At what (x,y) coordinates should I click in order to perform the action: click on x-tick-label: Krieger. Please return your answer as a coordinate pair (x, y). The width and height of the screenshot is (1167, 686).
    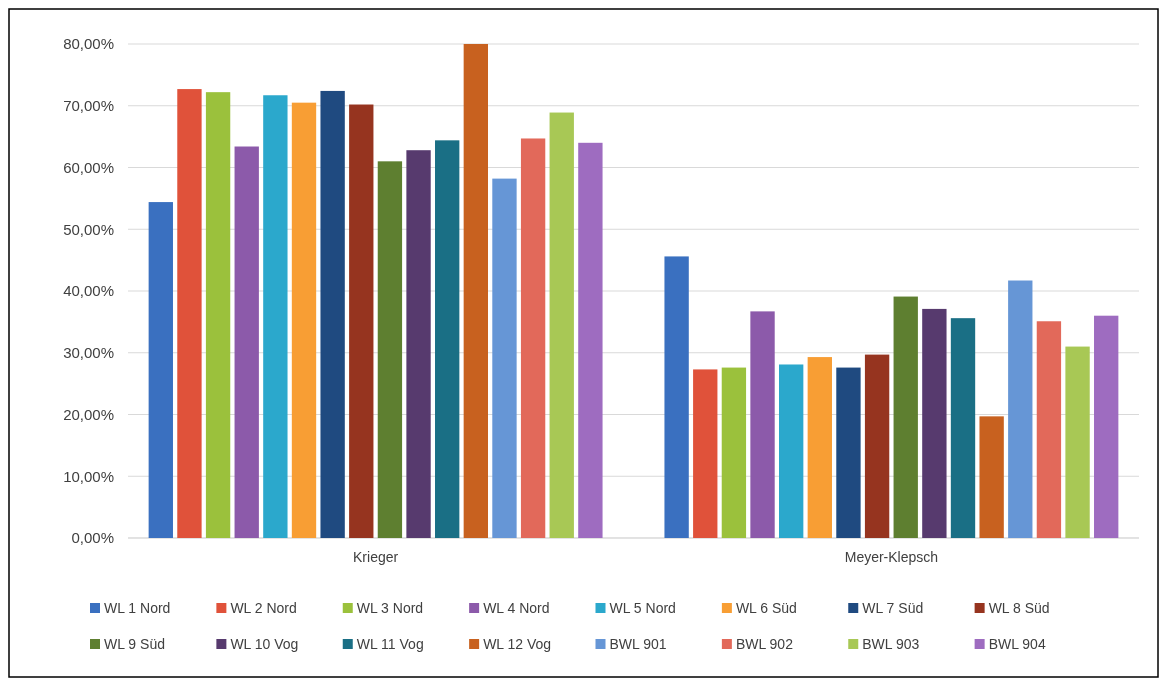
    Looking at the image, I should click on (376, 557).